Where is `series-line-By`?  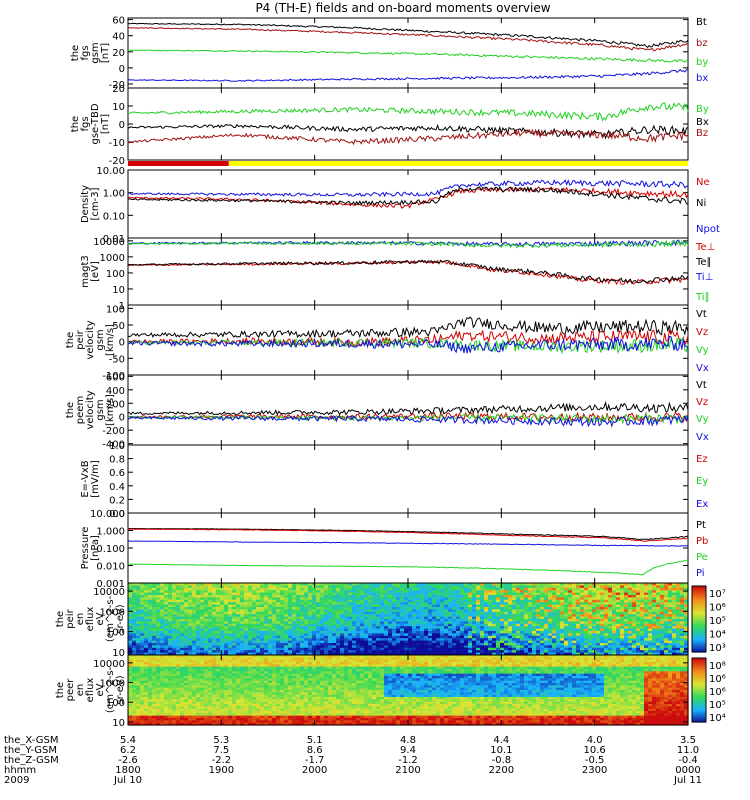
series-line-By is located at coordinates (408, 112).